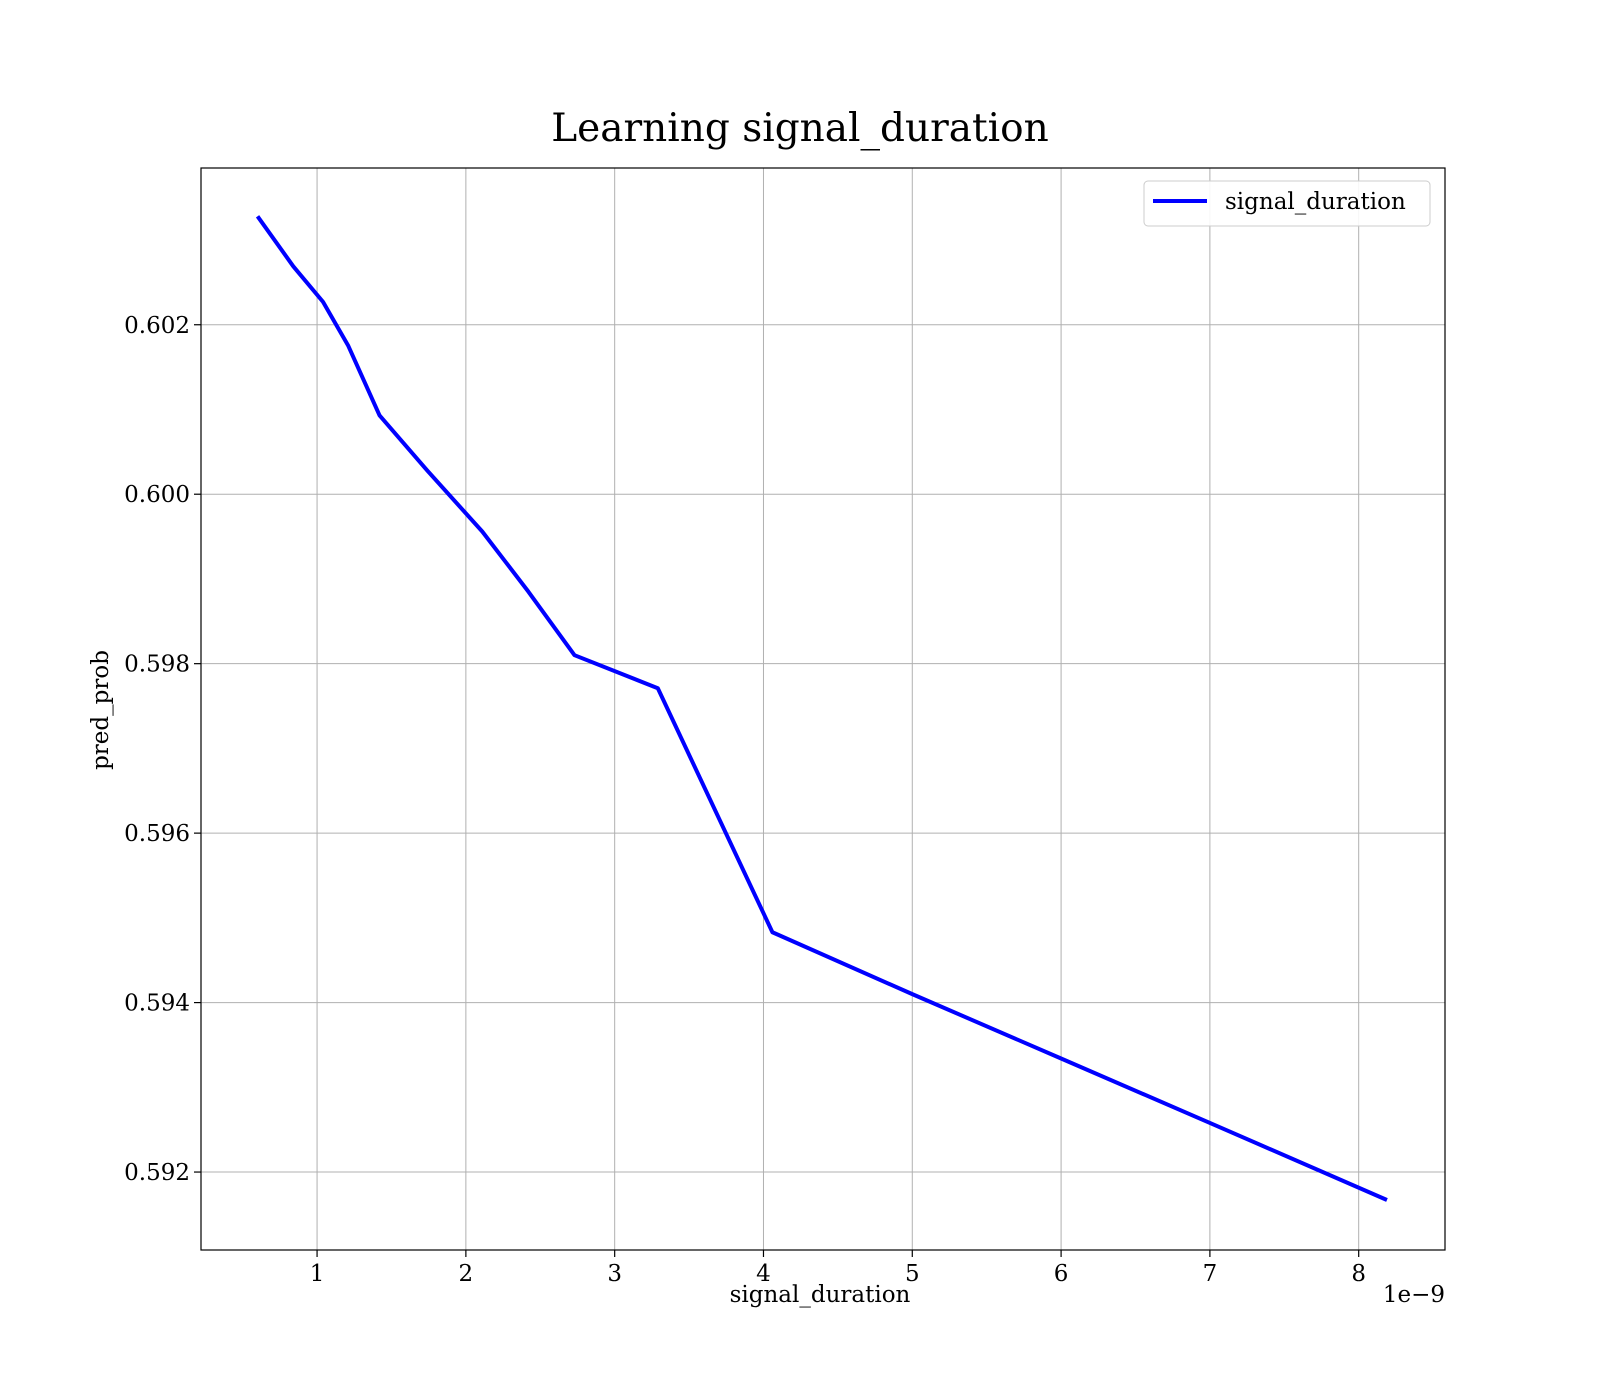 The image size is (1600, 1400). What do you see at coordinates (614, 1274) in the screenshot?
I see `x-tick-label: 3` at bounding box center [614, 1274].